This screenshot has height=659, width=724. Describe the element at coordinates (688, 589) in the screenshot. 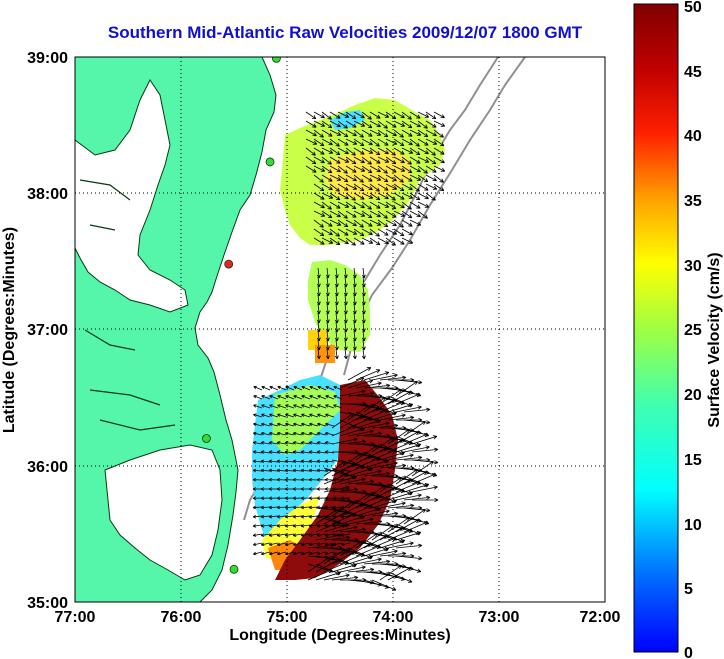

I see `colorbar-tick-label: 5` at that location.